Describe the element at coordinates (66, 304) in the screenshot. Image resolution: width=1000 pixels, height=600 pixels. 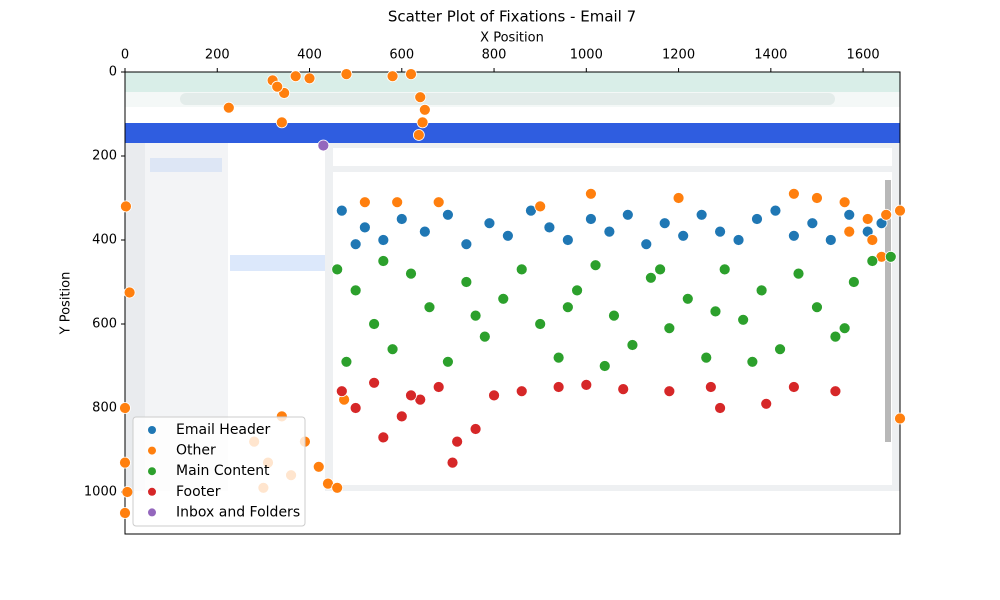
I see `y-axis-label: Y Position` at that location.